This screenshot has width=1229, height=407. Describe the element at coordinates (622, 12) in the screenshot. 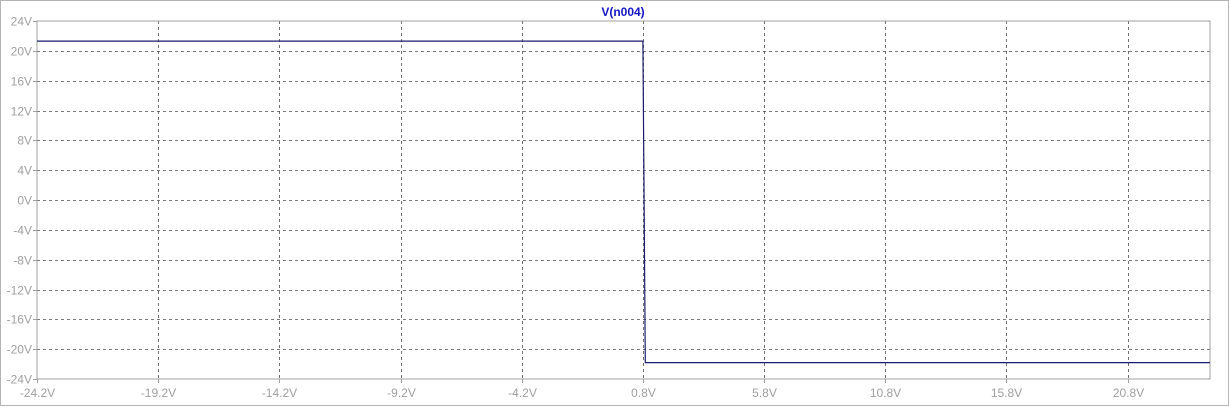

I see `trace-title: V(n004)` at that location.